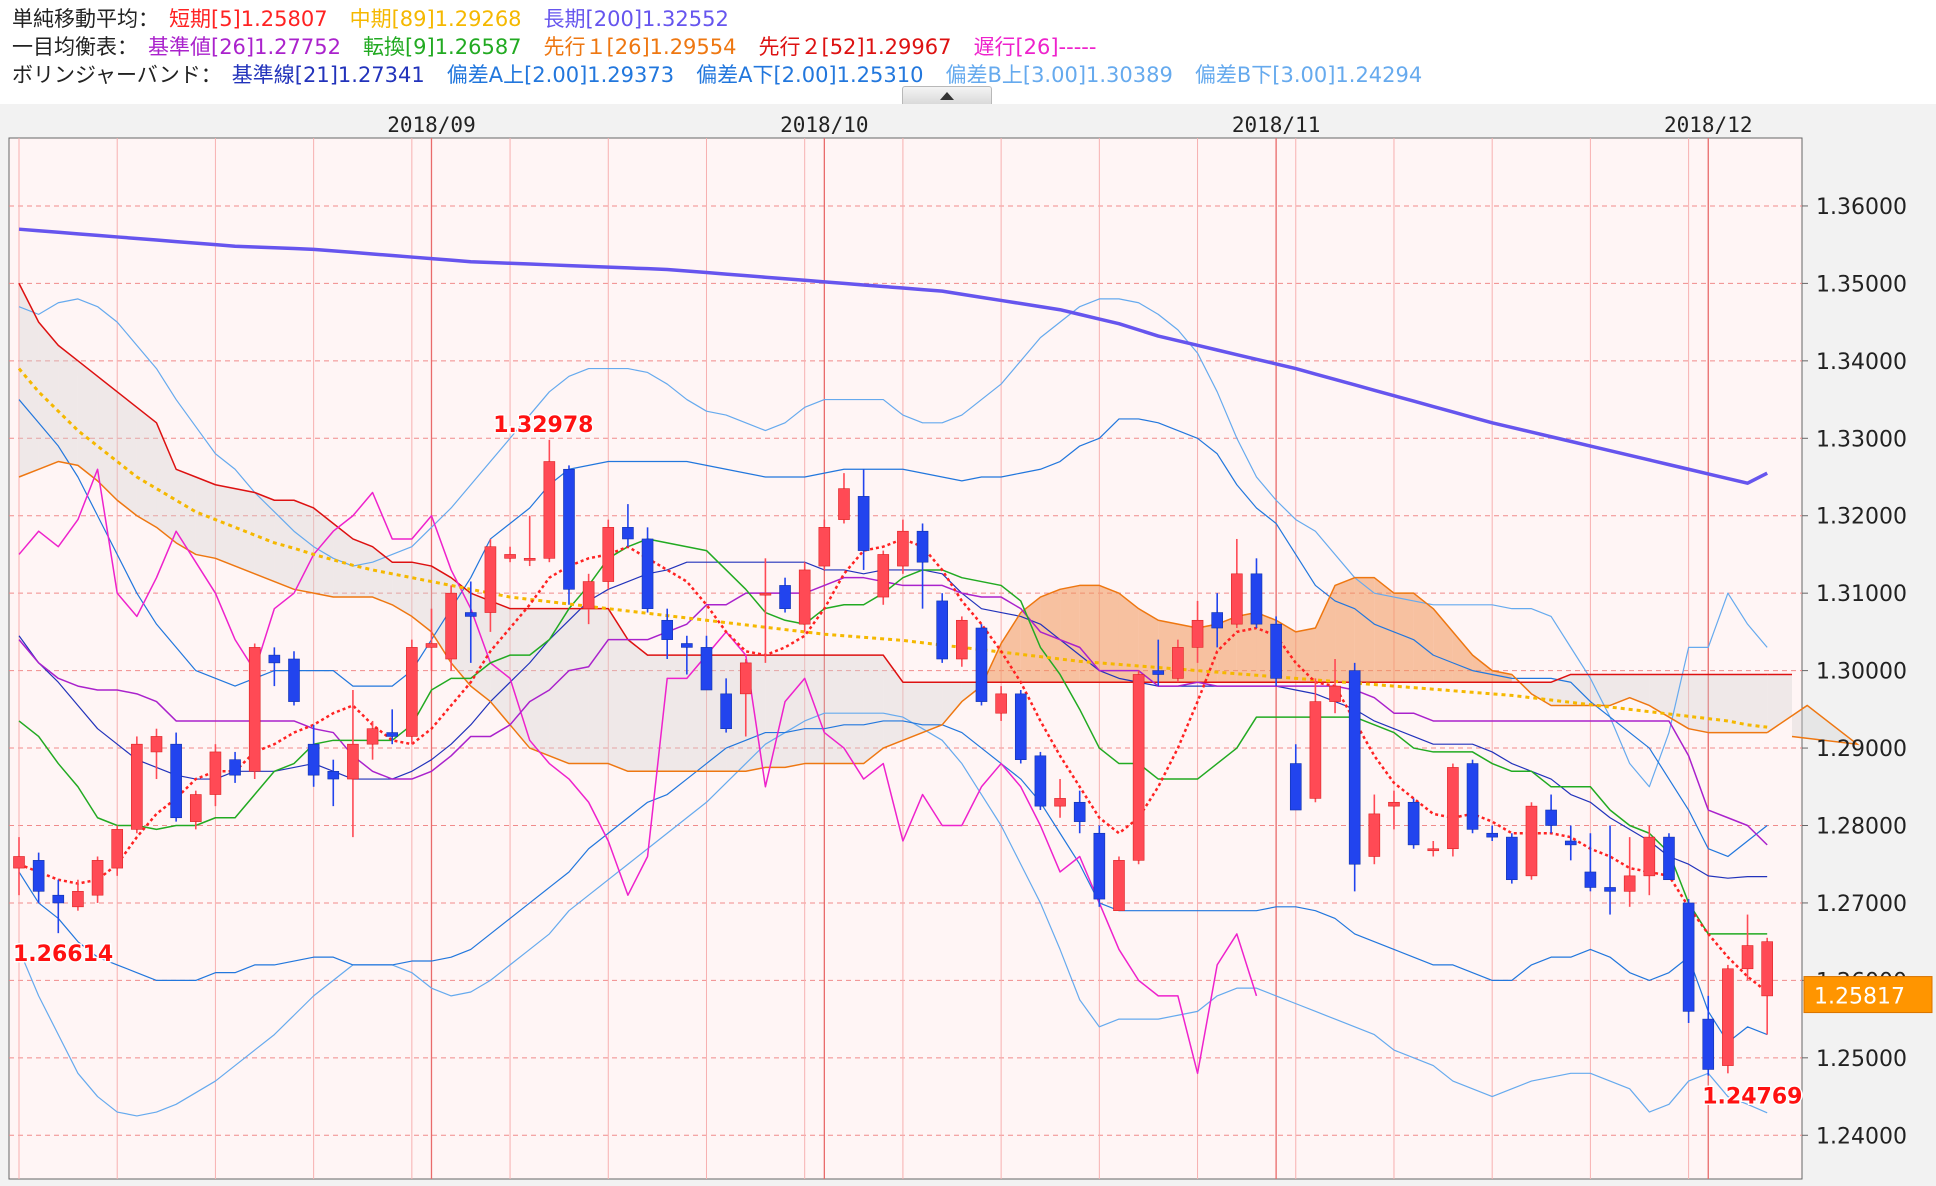 Image resolution: width=1936 pixels, height=1186 pixels. I want to click on x-tick-label: 2018/12, so click(1708, 125).